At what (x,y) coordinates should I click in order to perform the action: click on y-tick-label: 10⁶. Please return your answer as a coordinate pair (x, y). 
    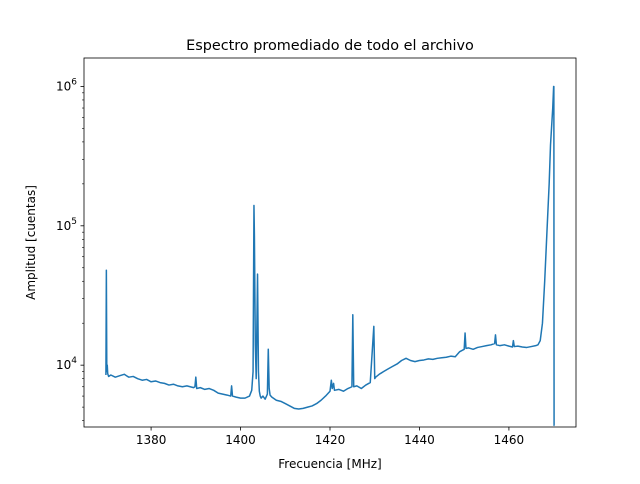
    Looking at the image, I should click on (66, 85).